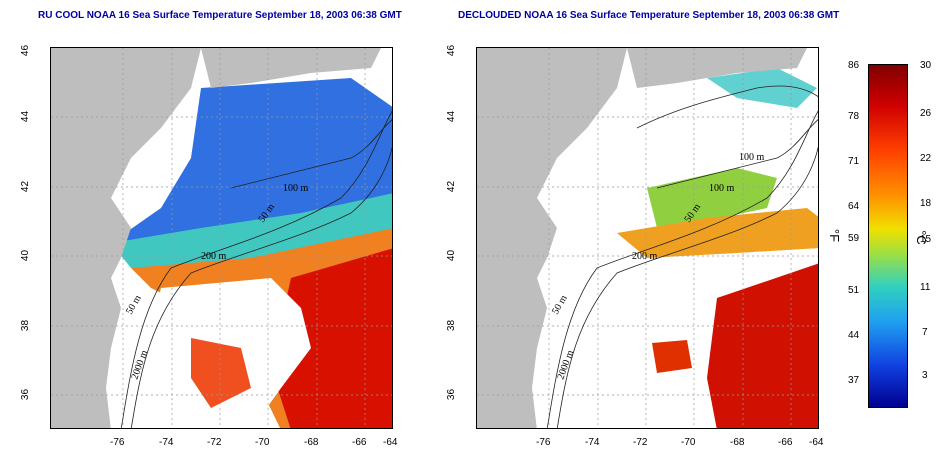  Describe the element at coordinates (925, 332) in the screenshot. I see `c-tick-7: 7` at that location.